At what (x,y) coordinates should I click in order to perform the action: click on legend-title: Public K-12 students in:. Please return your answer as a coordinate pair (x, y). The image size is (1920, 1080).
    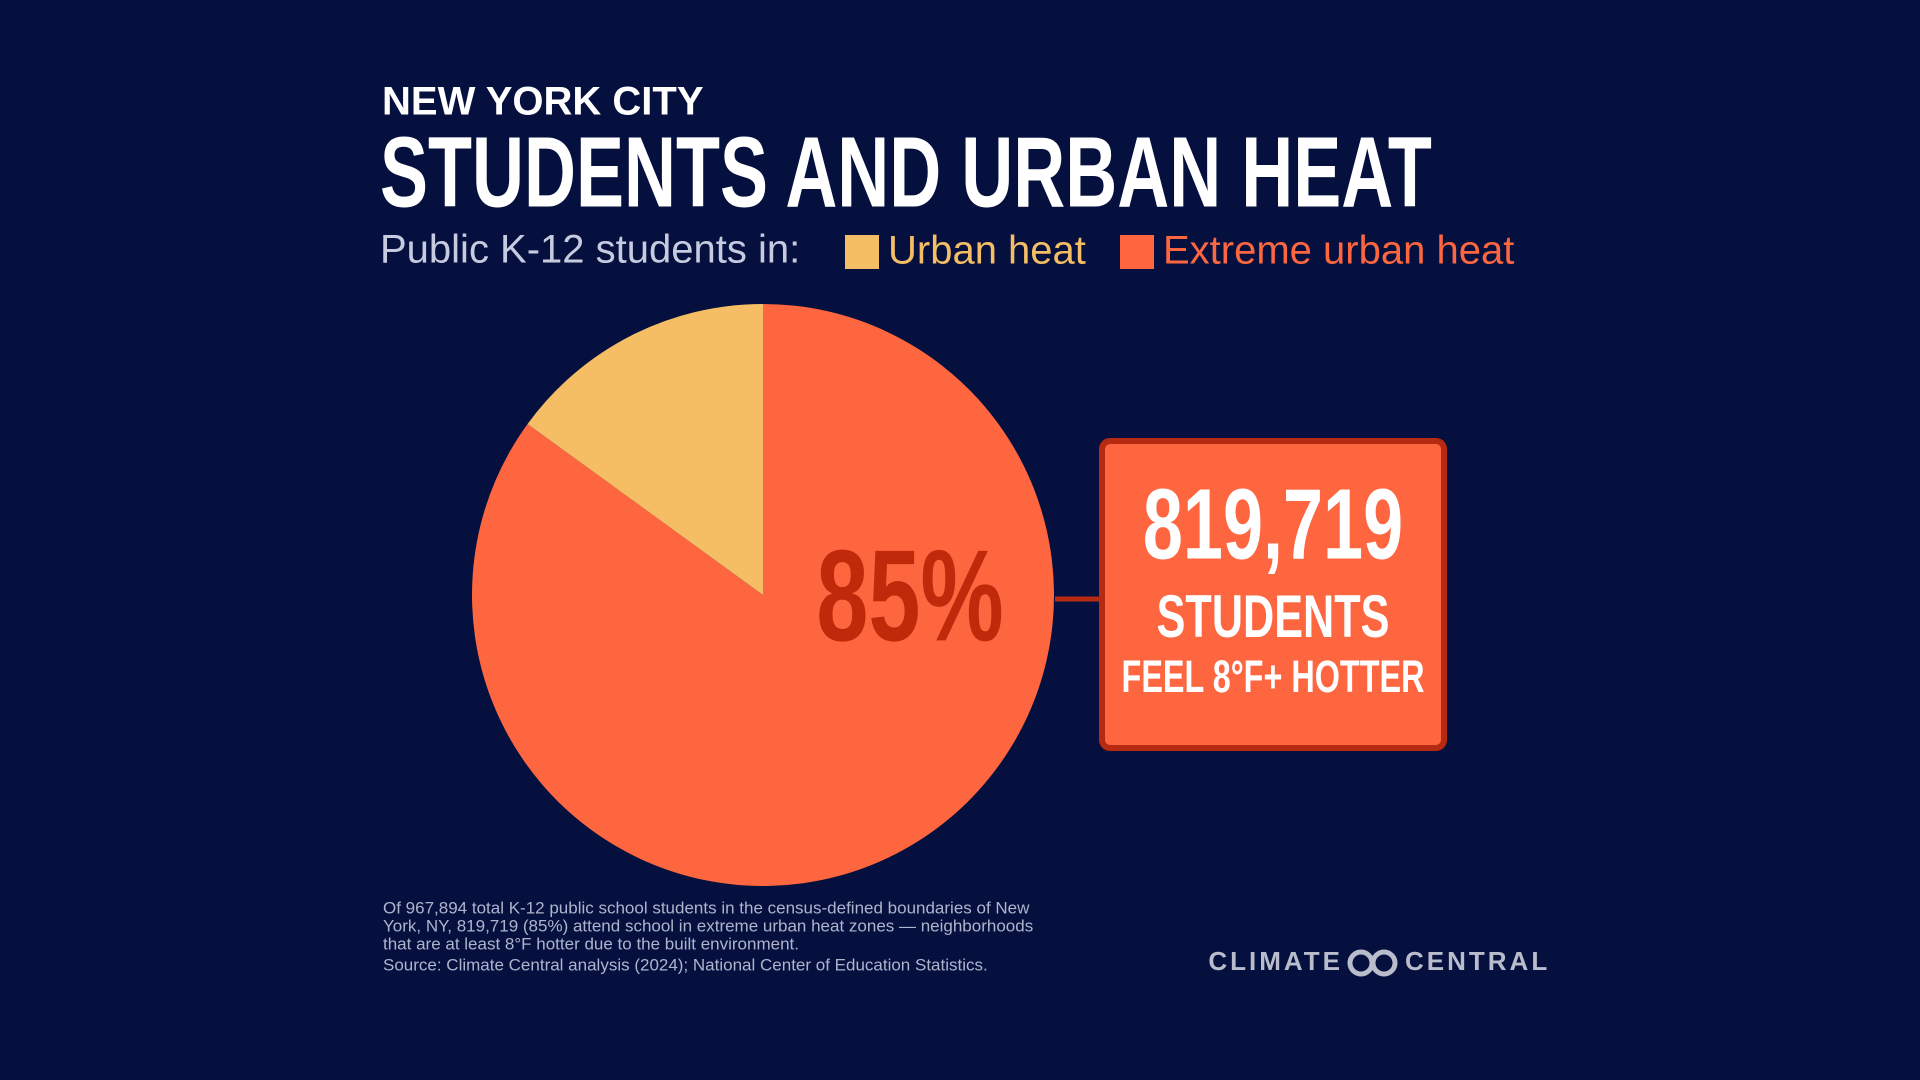
    Looking at the image, I should click on (590, 250).